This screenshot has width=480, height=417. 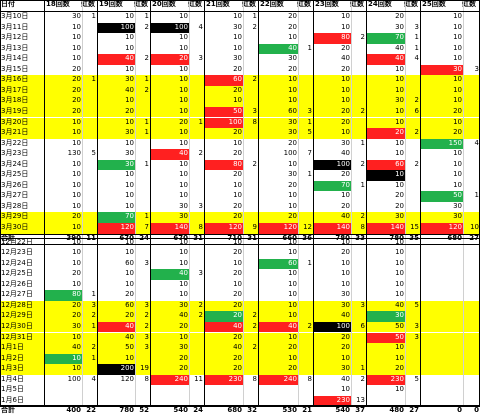 What do you see at coordinates (15, 100) in the screenshot?
I see `date-cell: 3月18日` at bounding box center [15, 100].